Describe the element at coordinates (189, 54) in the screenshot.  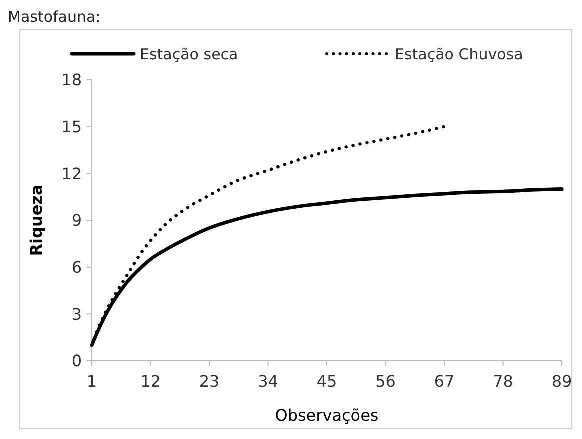
I see `legend-label: Estação seca` at that location.